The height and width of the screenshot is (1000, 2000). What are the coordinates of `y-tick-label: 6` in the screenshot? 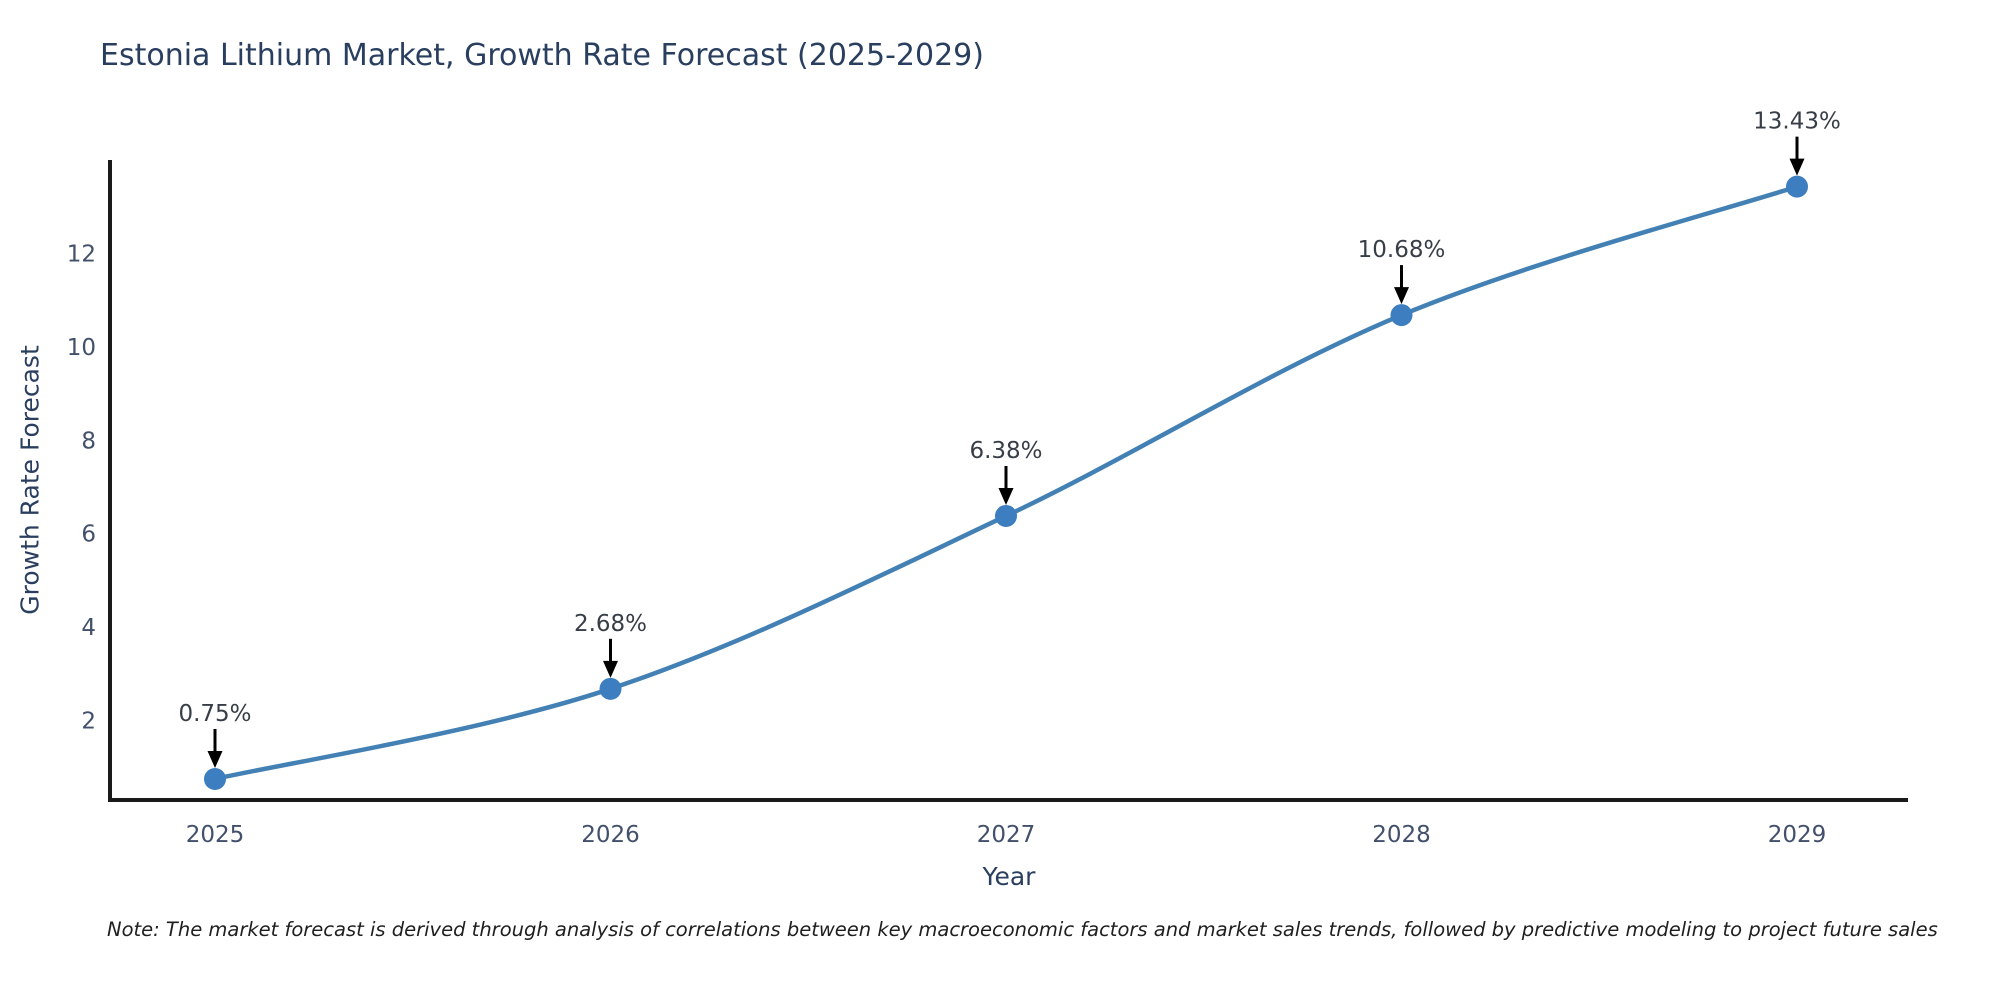 It's located at (88, 535).